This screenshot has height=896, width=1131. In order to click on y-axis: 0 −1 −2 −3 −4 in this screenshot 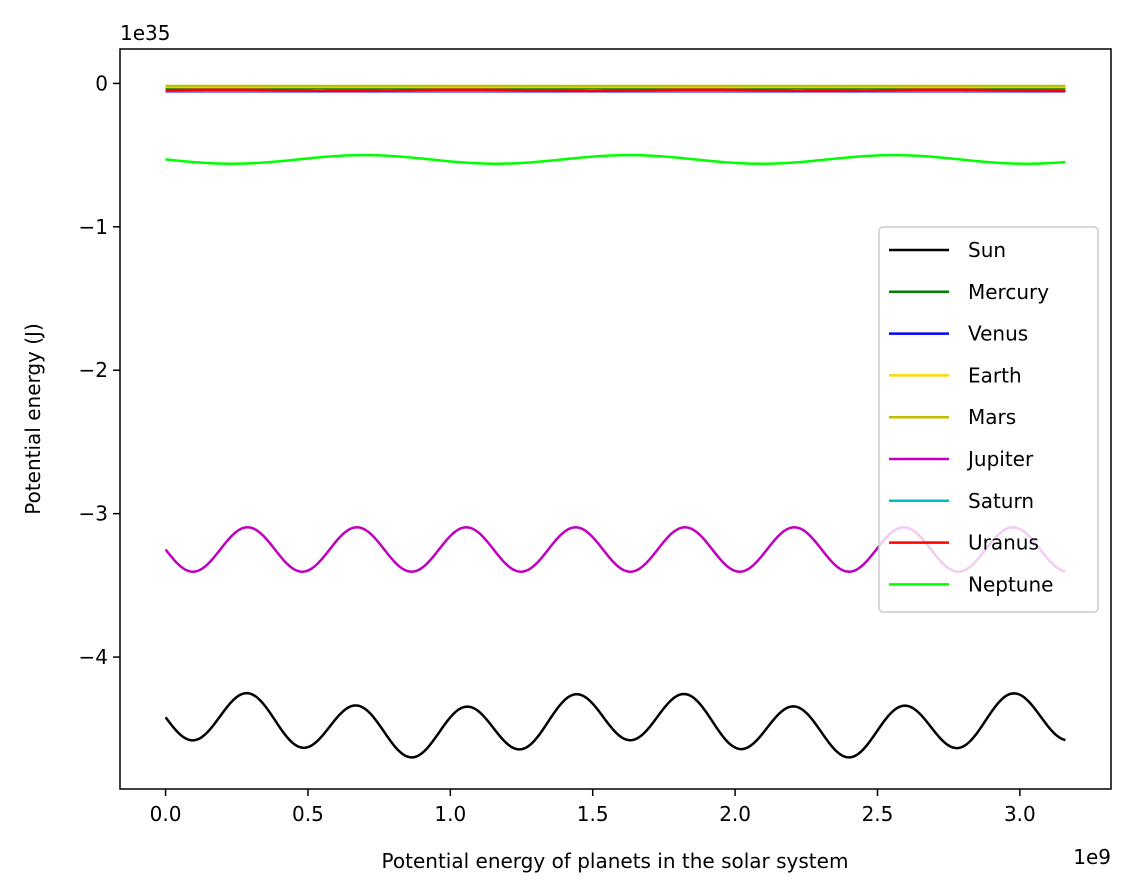, I will do `click(99, 370)`.